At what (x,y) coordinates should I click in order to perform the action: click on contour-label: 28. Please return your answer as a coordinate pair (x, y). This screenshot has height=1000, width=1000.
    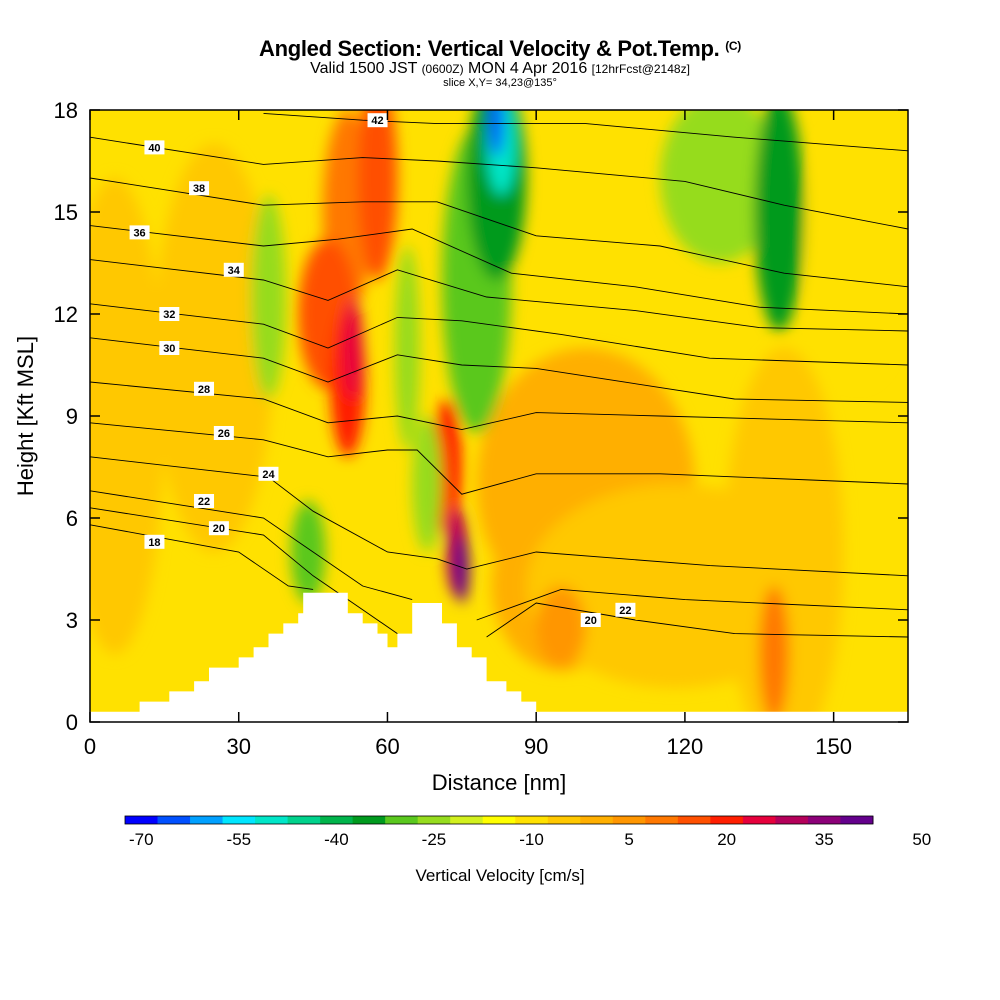
    Looking at the image, I should click on (204, 390).